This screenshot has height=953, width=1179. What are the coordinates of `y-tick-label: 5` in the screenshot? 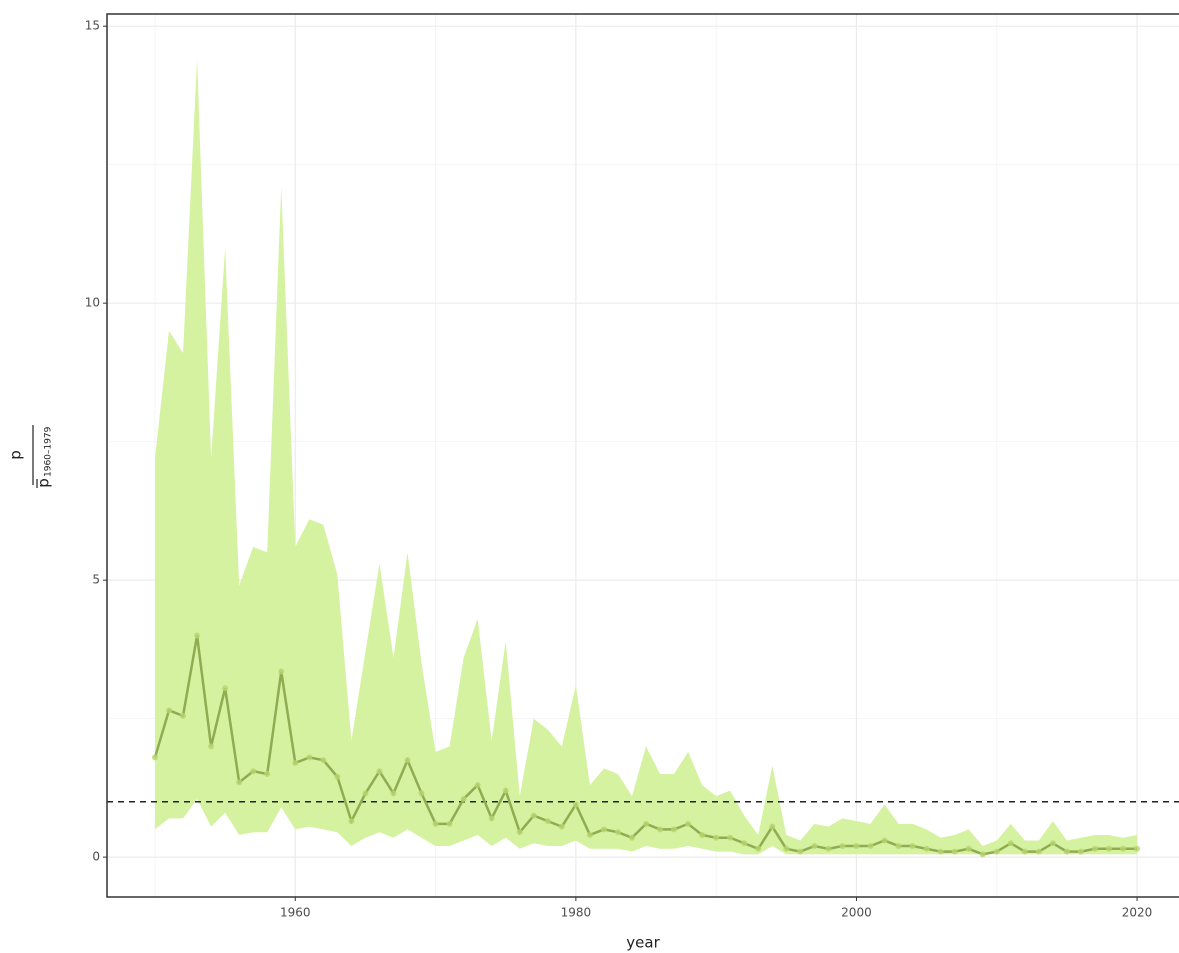 It's located at (96, 580).